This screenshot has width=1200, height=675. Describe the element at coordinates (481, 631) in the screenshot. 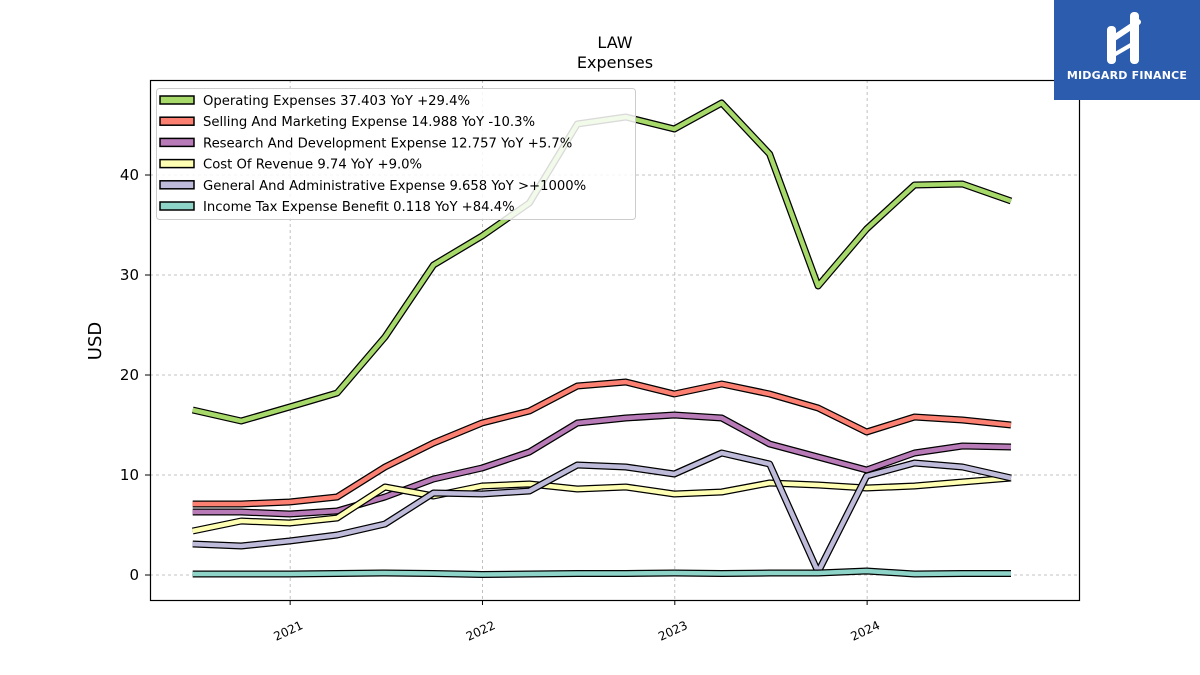

I see `x-tick-label: 2022` at that location.